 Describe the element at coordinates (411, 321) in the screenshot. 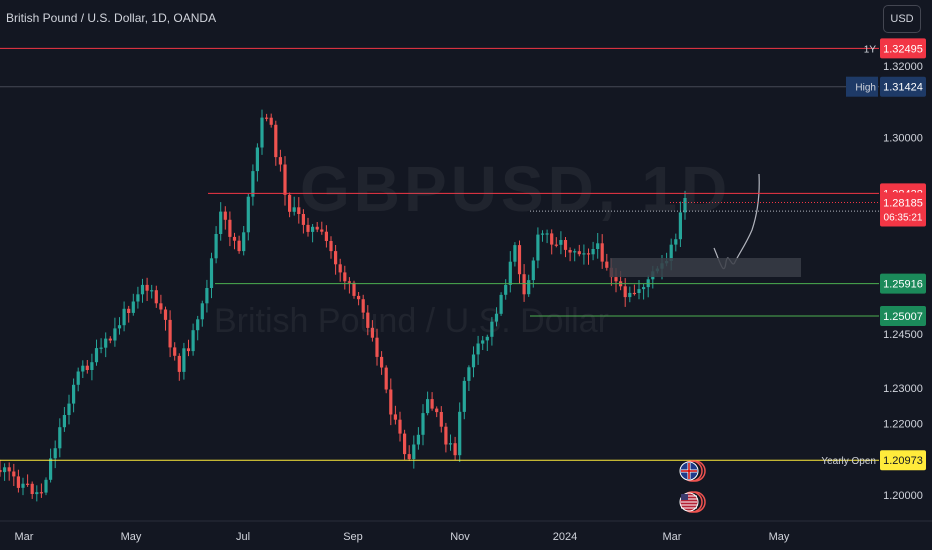

I see `watermark-name: British Pound / U.S. Dollar` at that location.